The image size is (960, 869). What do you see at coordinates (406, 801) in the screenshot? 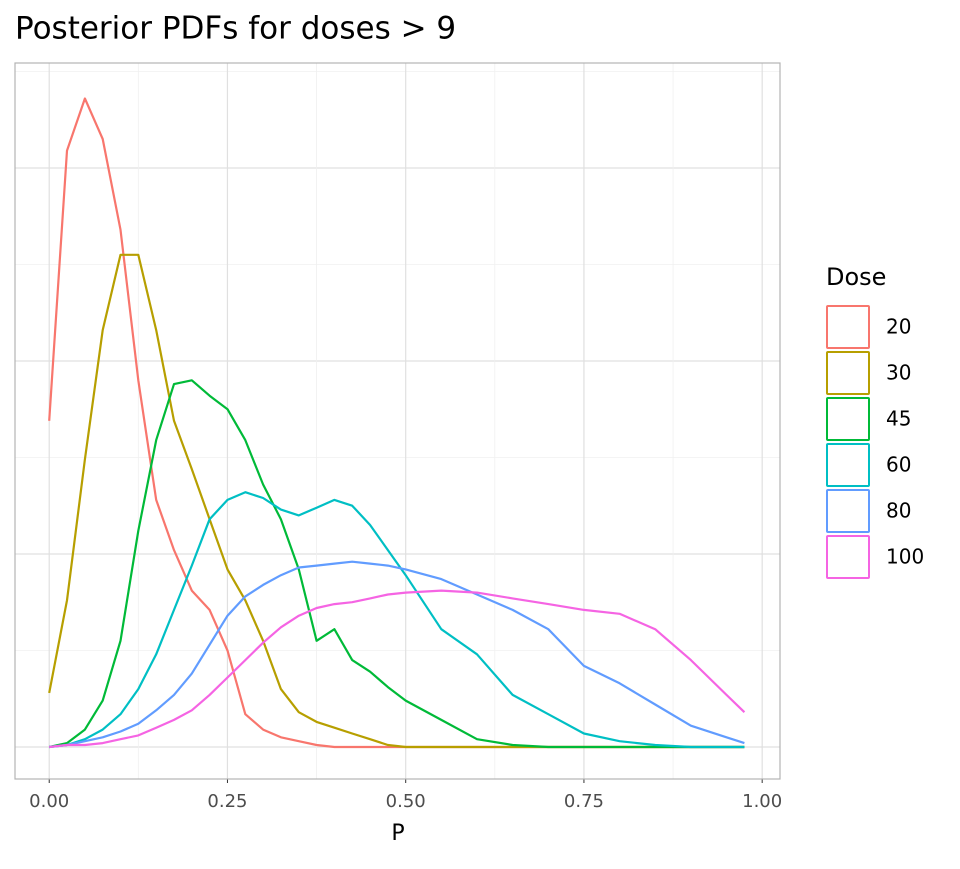
I see `x-tick-label: 0.50` at bounding box center [406, 801].